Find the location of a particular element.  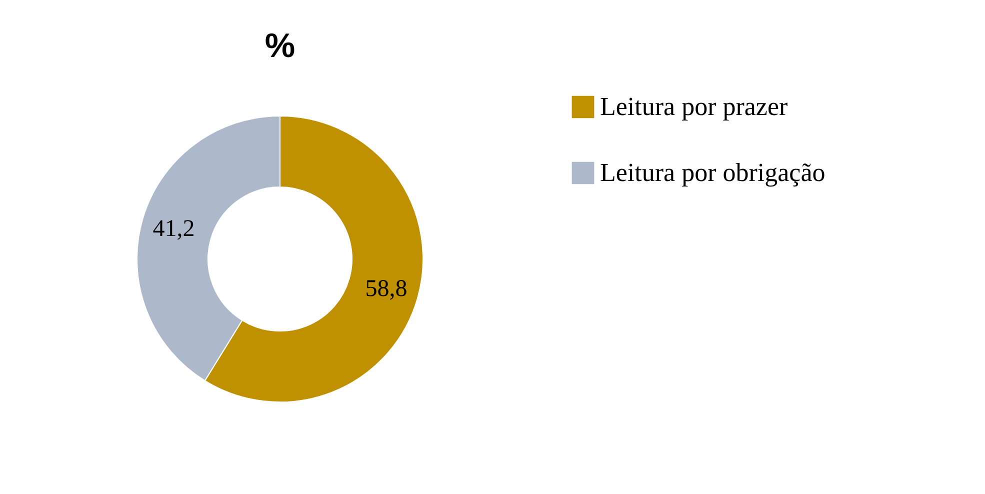

chart-title: % is located at coordinates (280, 46).